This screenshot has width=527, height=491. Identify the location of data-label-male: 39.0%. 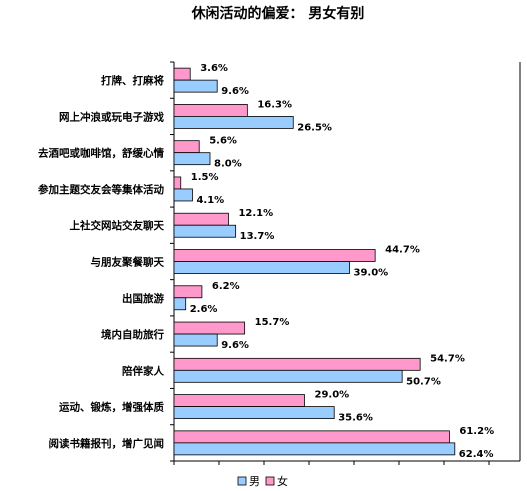
(371, 273).